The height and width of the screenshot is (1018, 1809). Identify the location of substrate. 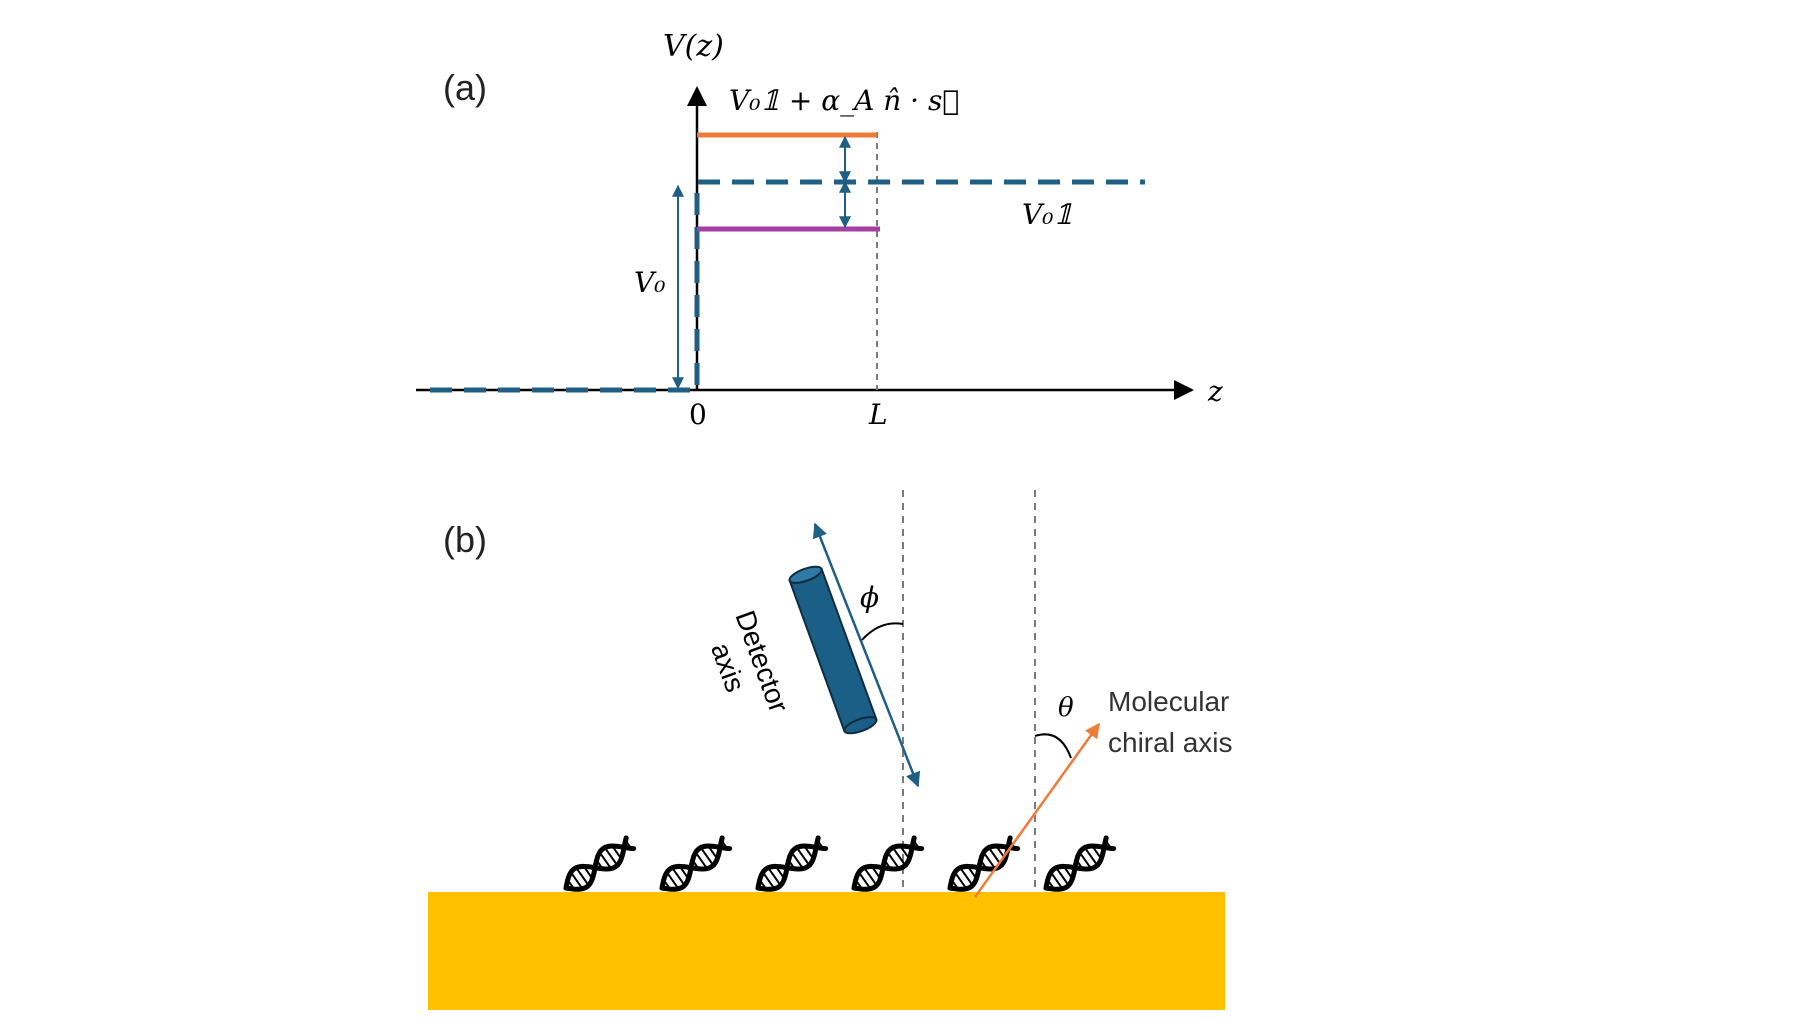
(826, 951).